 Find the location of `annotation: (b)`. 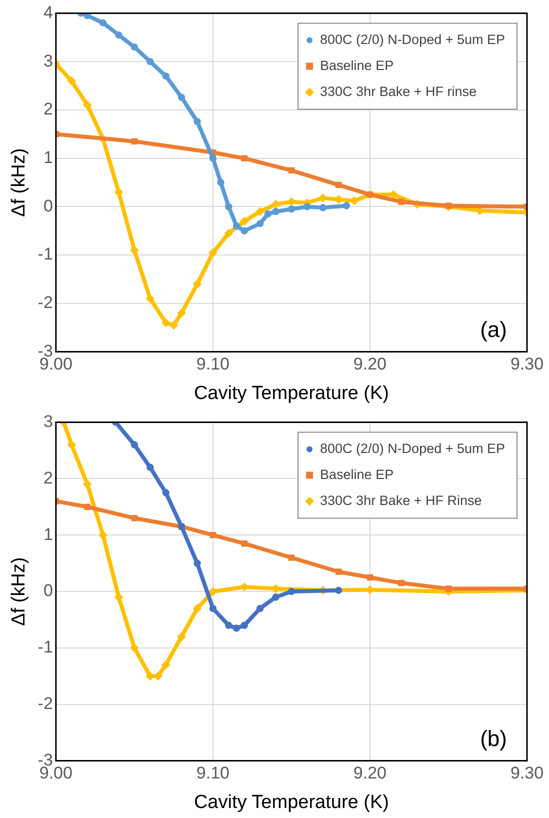

annotation: (b) is located at coordinates (493, 738).